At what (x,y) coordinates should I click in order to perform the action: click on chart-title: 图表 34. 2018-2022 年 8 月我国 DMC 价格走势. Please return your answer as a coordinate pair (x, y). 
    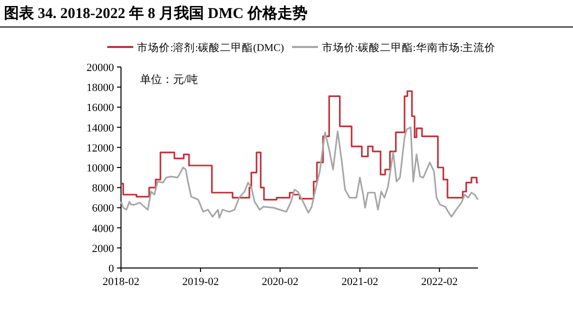
    Looking at the image, I should click on (156, 13).